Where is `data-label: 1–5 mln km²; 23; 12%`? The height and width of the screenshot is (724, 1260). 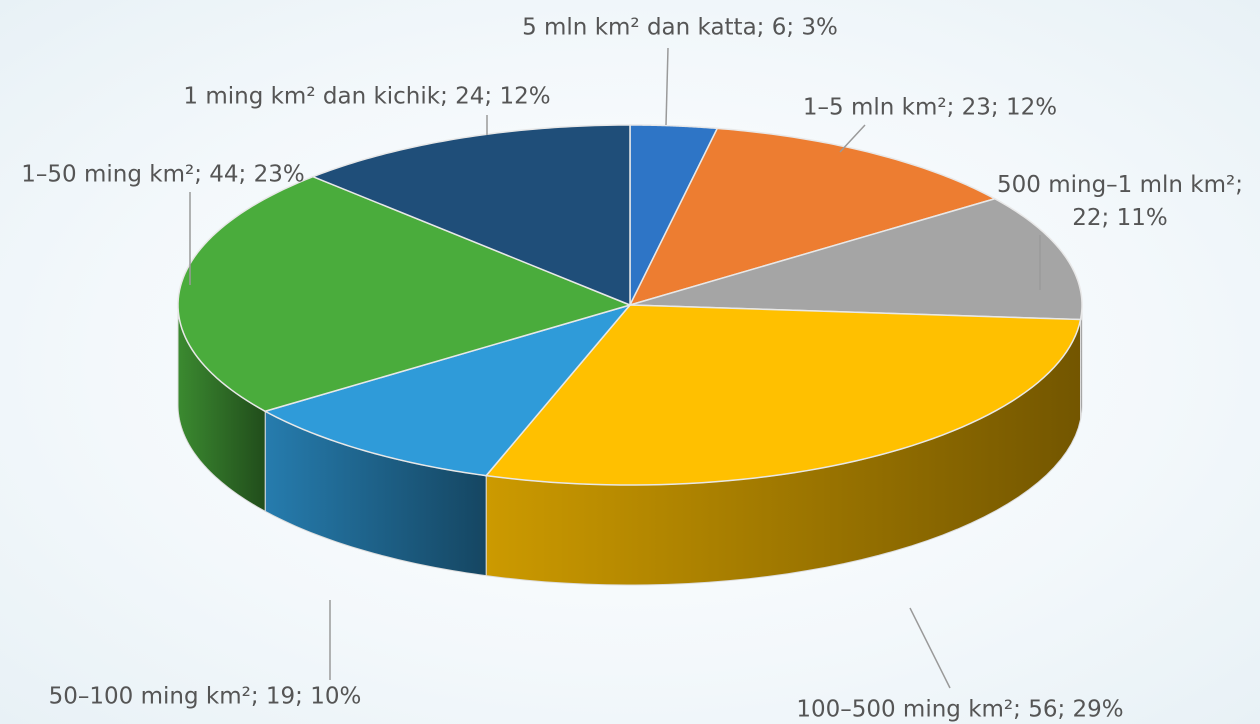 data-label: 1–5 mln km²; 23; 12% is located at coordinates (930, 108).